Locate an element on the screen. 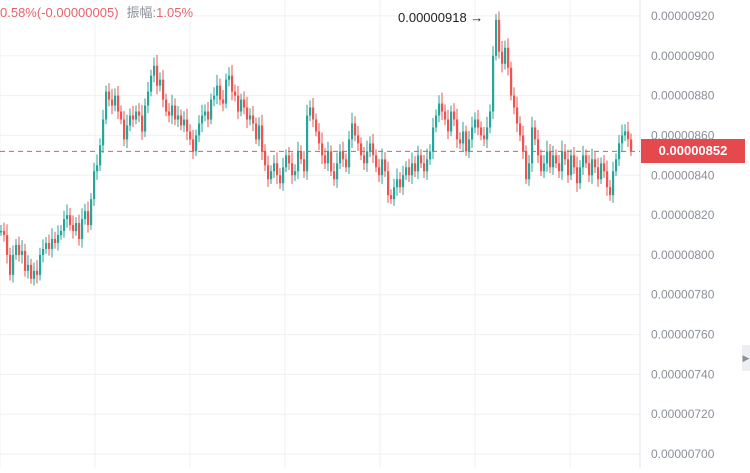  y-tick-label: 0.00000900 is located at coordinates (683, 56).